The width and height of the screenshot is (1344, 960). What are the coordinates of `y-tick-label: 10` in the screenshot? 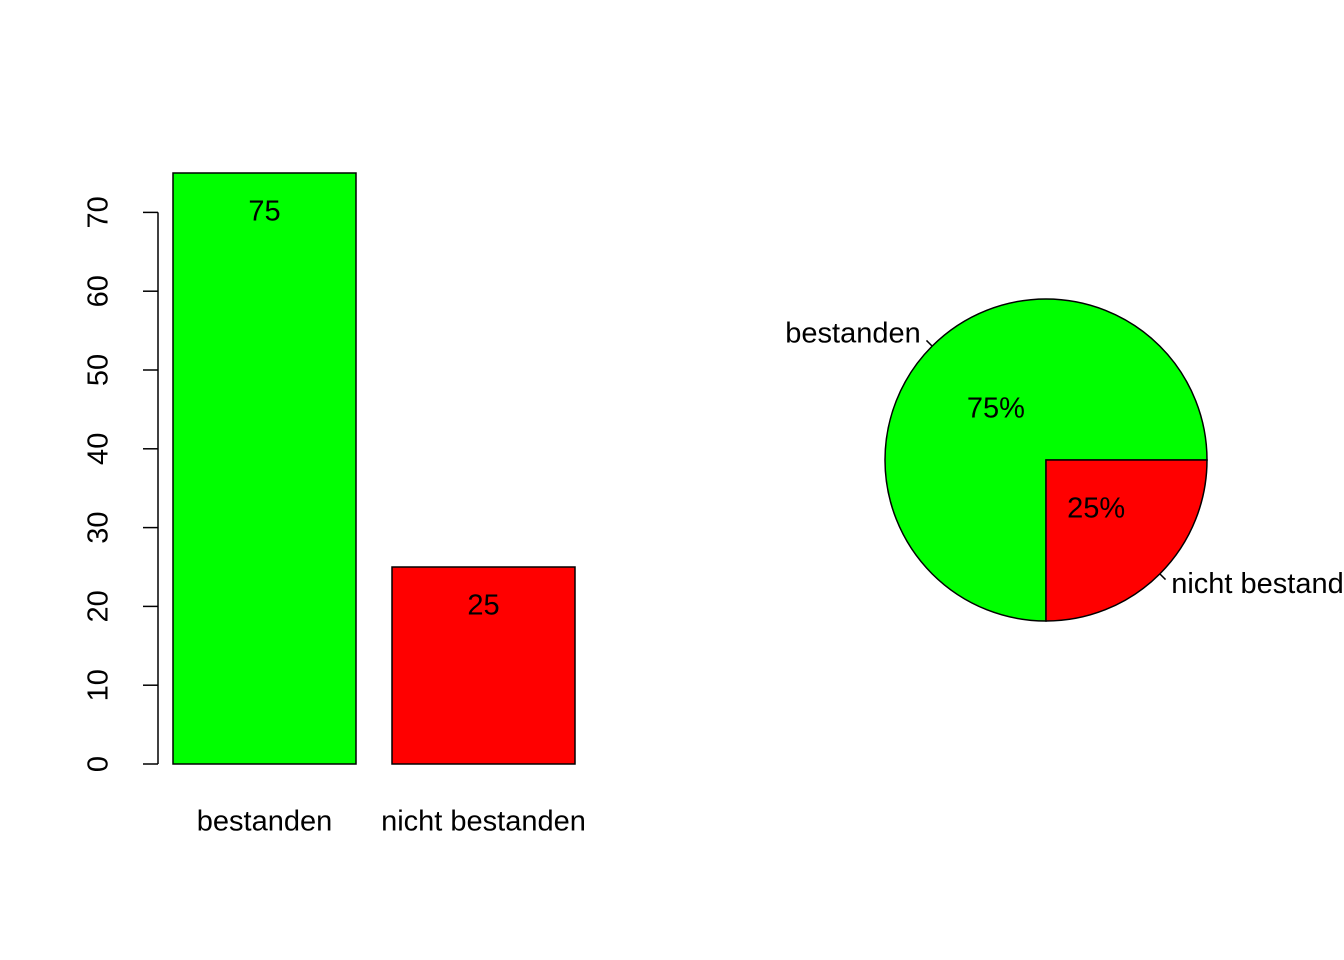 It's located at (99, 685).